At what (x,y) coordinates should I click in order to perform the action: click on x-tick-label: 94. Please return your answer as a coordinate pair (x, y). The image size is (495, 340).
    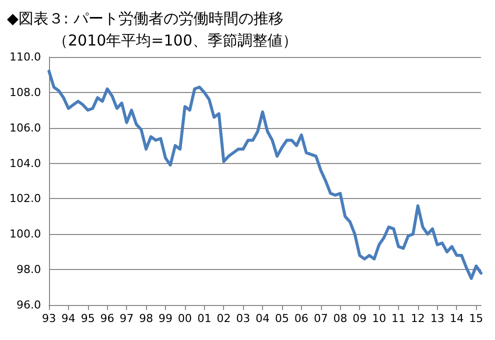
    Looking at the image, I should click on (68, 318).